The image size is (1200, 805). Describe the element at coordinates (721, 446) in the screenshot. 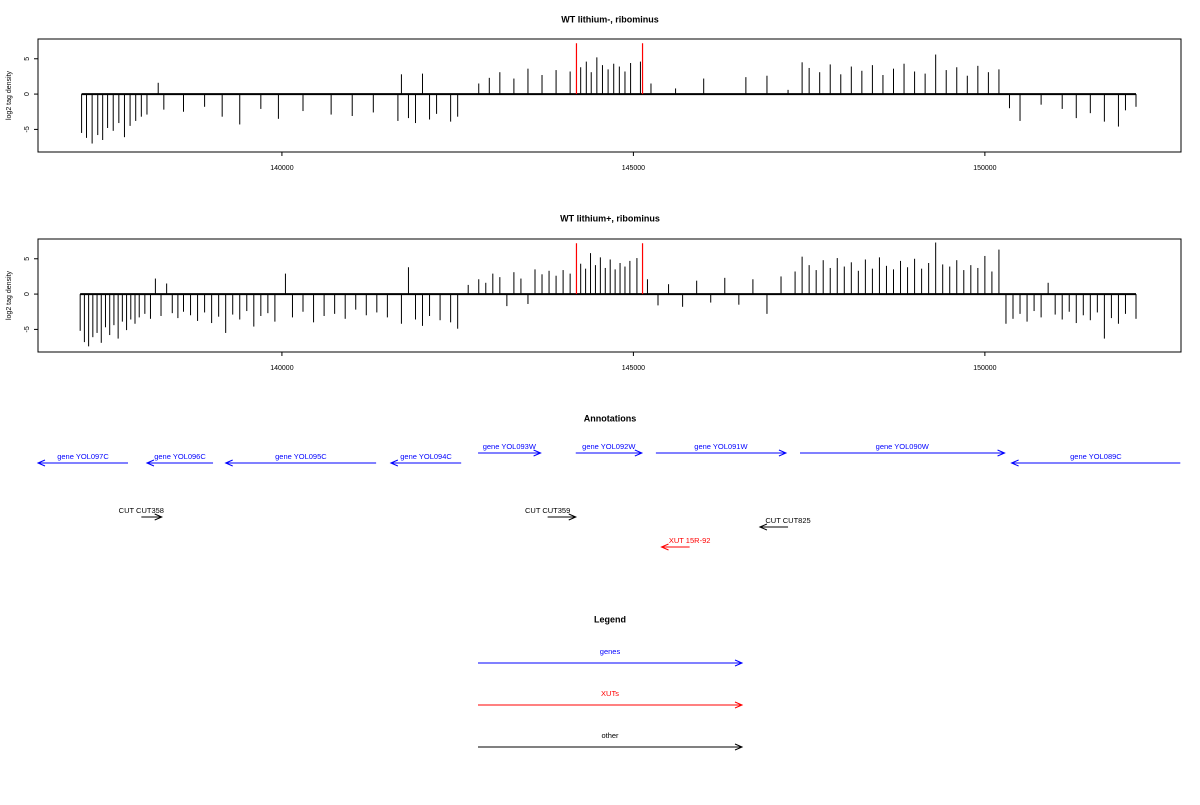

I see `feature-label: gene YOL091W` at that location.